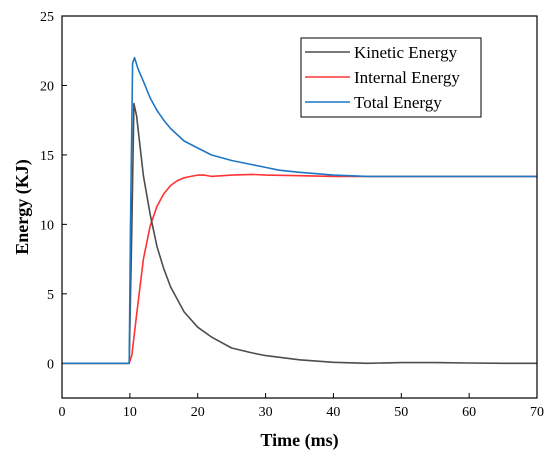 Image resolution: width=550 pixels, height=466 pixels. I want to click on x-tick-label-0: 0, so click(62, 412).